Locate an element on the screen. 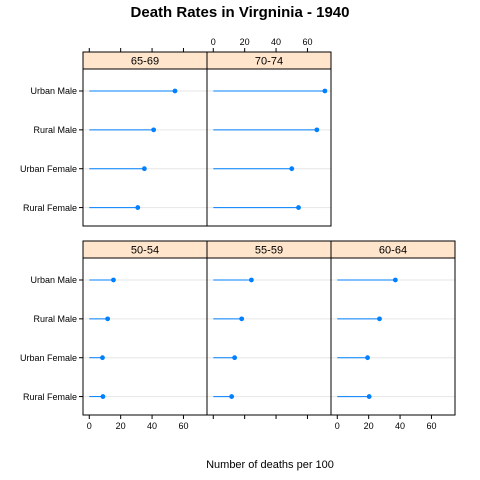 Image resolution: width=480 pixels, height=480 pixels. panel-70-74: 70-74 is located at coordinates (269, 139).